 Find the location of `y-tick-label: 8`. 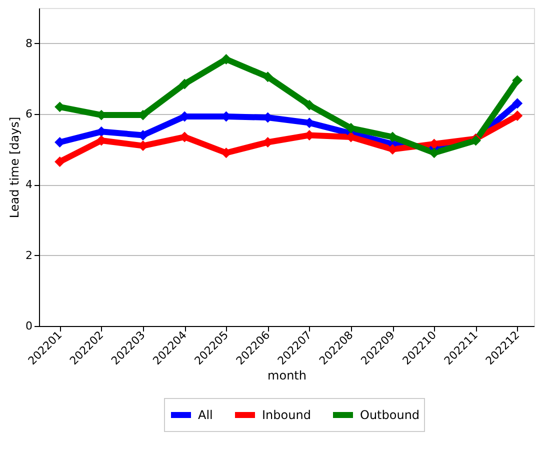

y-tick-label: 8 is located at coordinates (29, 43).